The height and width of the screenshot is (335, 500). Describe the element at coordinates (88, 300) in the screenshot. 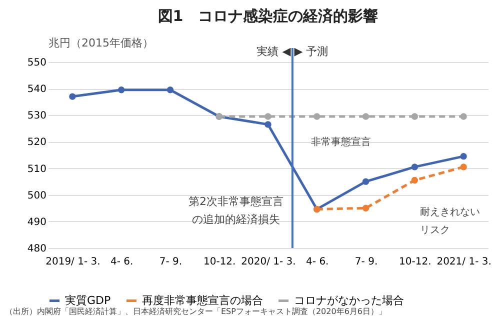

I see `legend-label: 実質GDP` at that location.